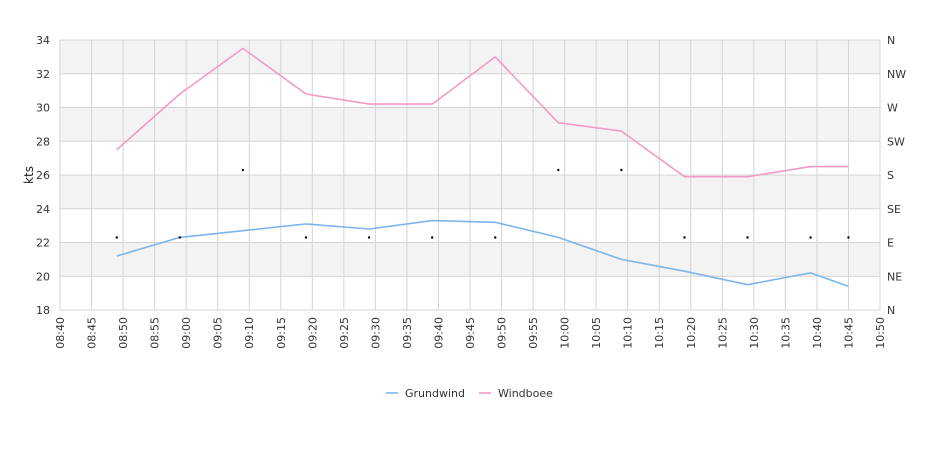 The image size is (940, 450). I want to click on x-tick-label: 09:20, so click(312, 333).